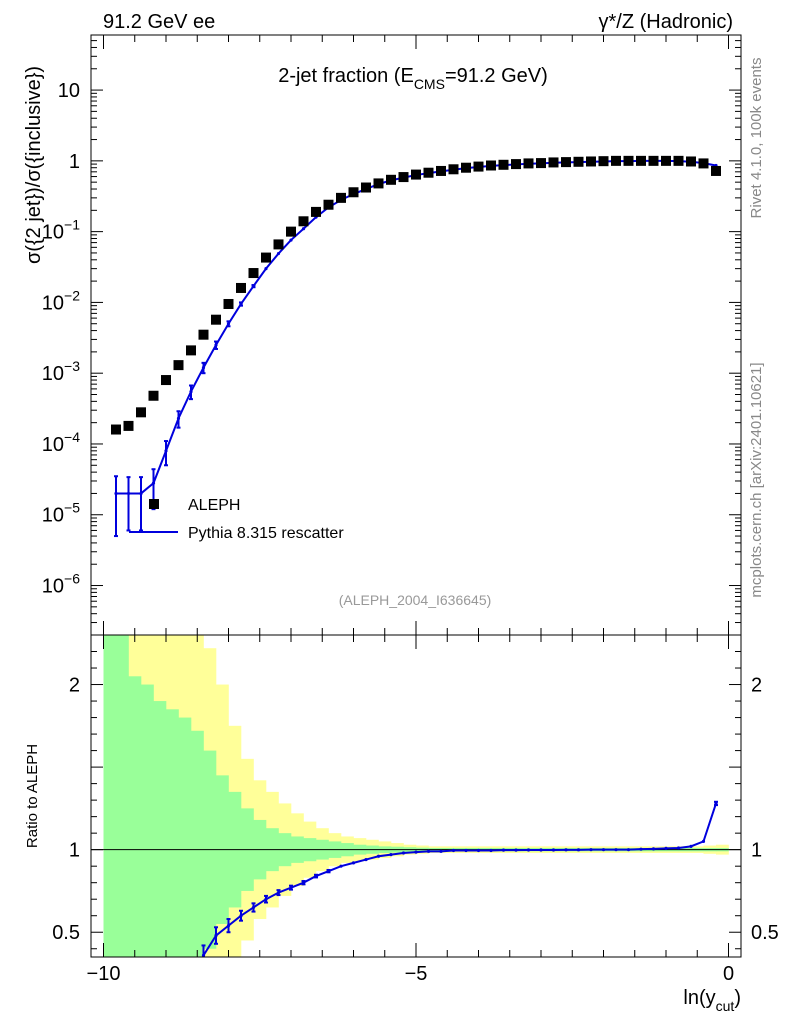 The height and width of the screenshot is (1024, 786). Describe the element at coordinates (214, 505) in the screenshot. I see `legend-data-label: ALEPH` at that location.